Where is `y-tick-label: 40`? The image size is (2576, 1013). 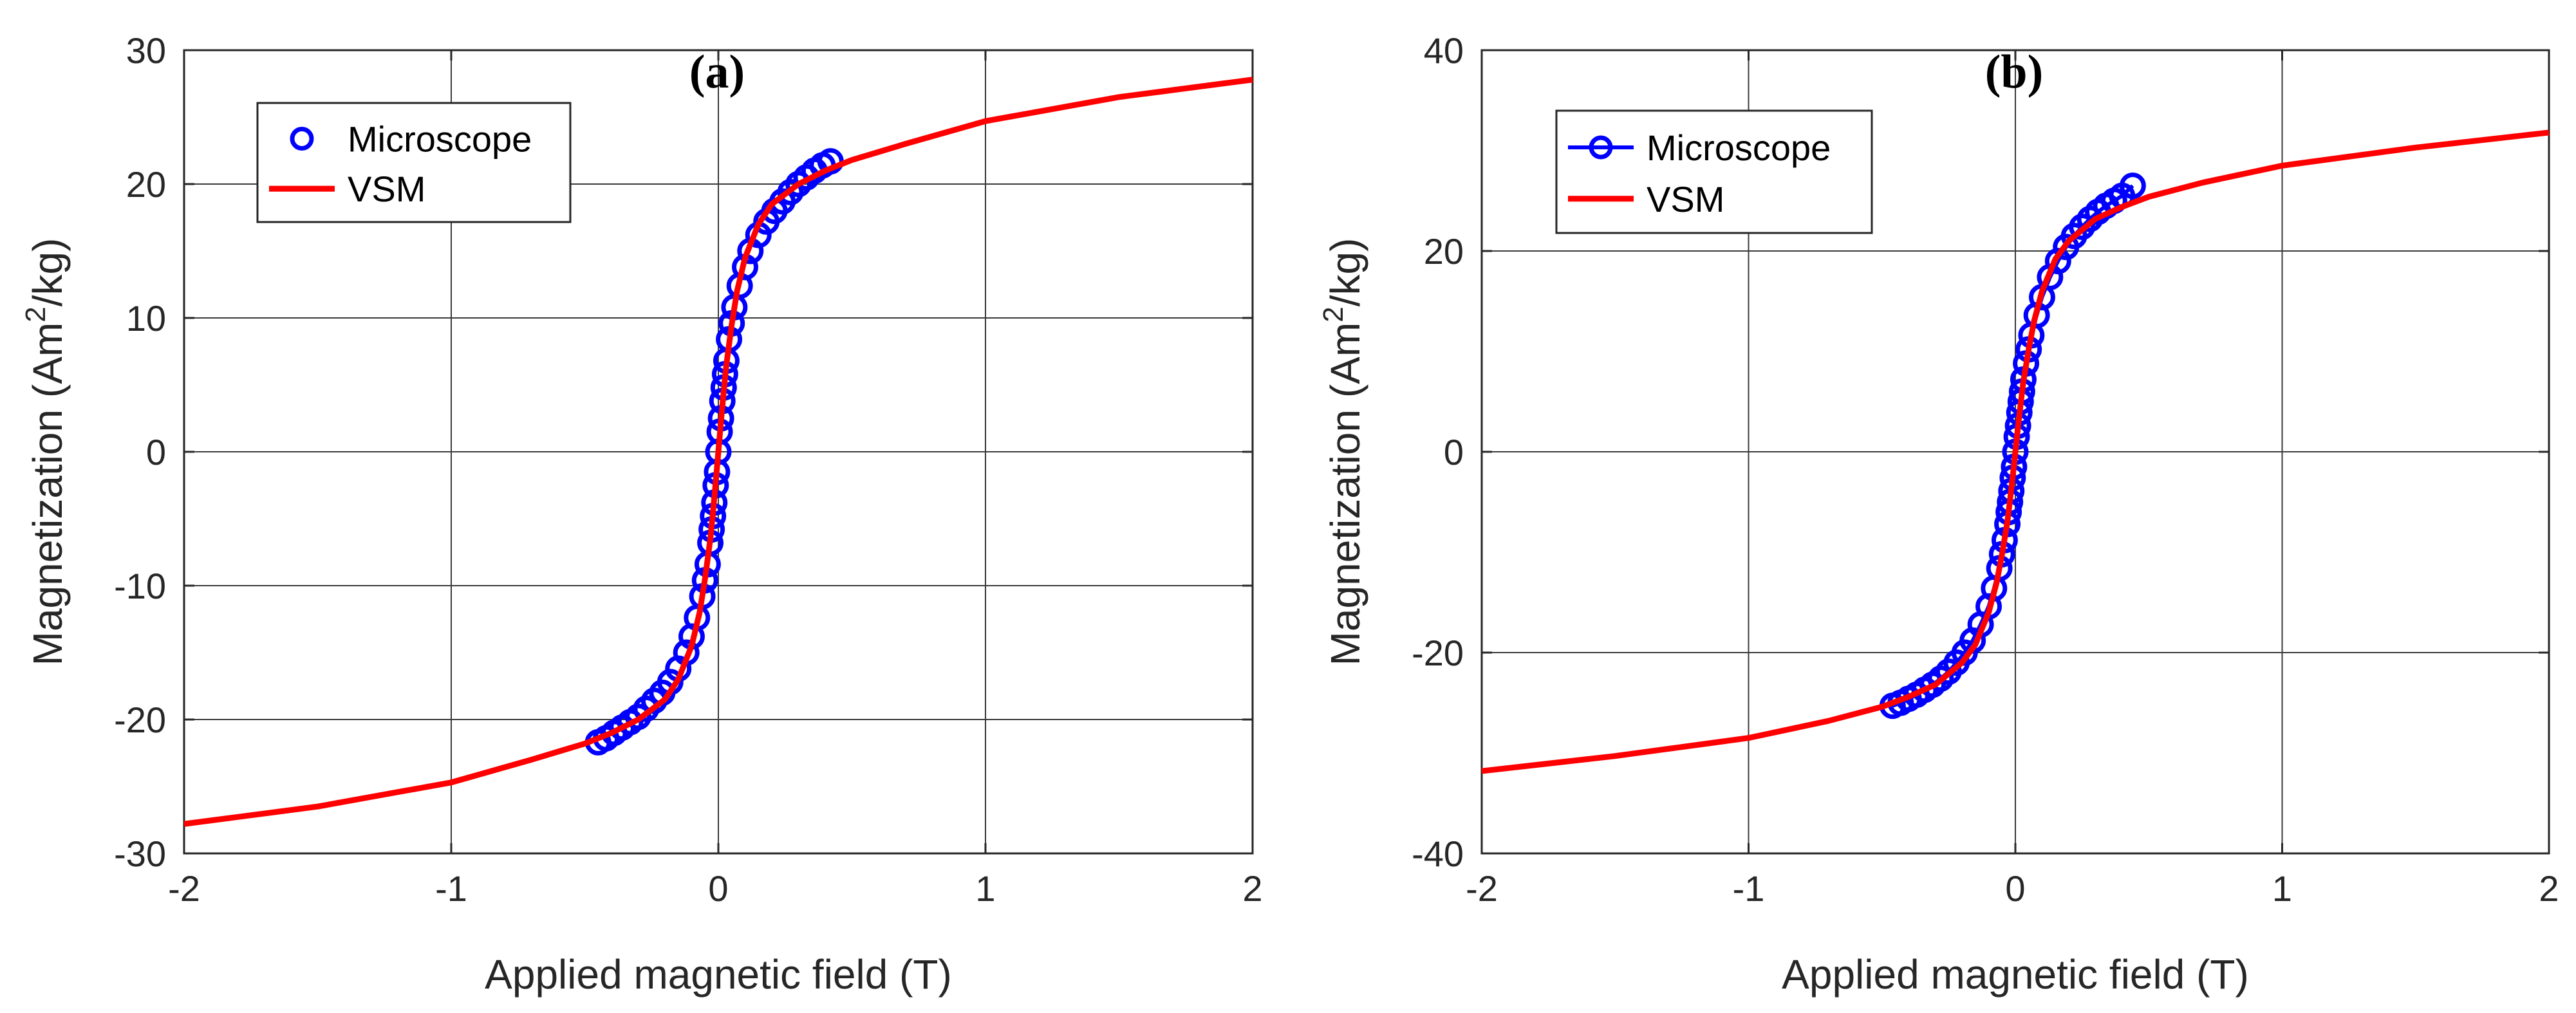
y-tick-label: 40 is located at coordinates (1444, 51).